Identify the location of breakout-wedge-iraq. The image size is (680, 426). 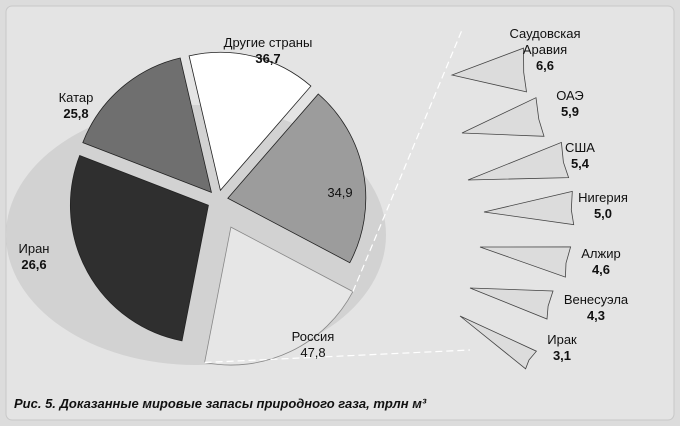
(498, 342).